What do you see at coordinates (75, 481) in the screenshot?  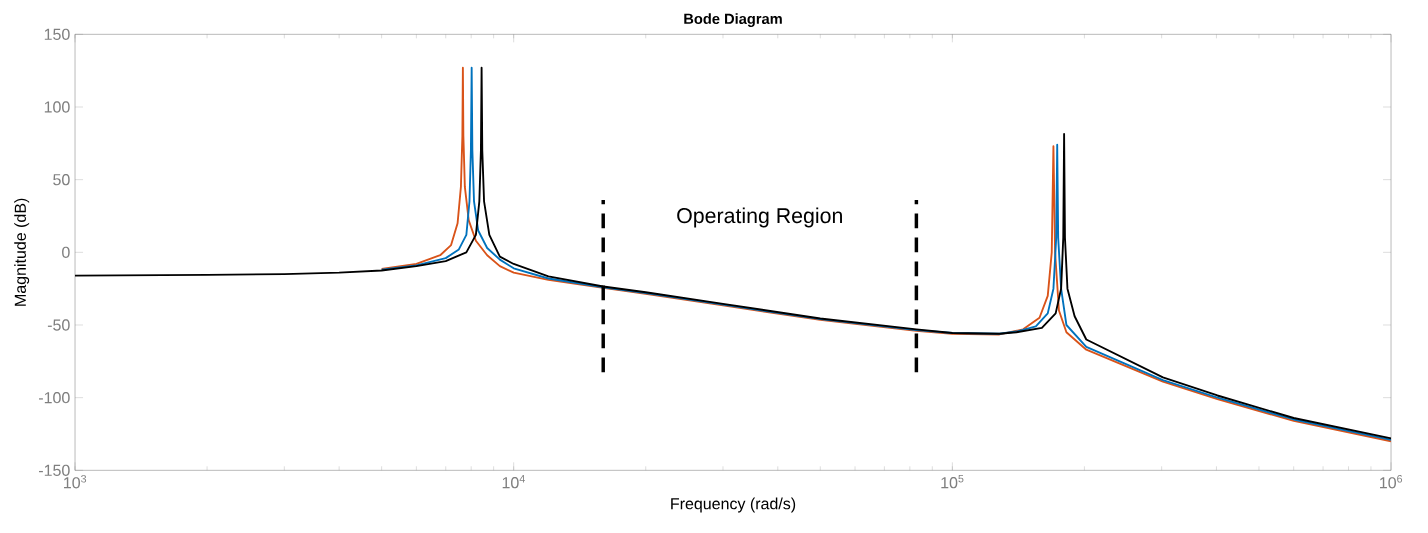 I see `x-tick-label: 10$^{3}$` at bounding box center [75, 481].